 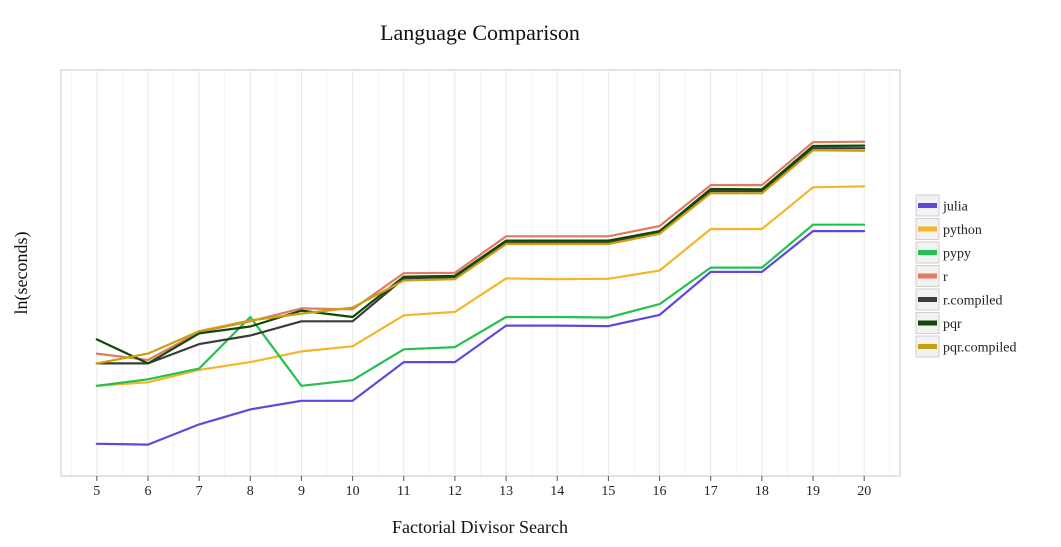 What do you see at coordinates (455, 491) in the screenshot?
I see `x-tick-label: 12` at bounding box center [455, 491].